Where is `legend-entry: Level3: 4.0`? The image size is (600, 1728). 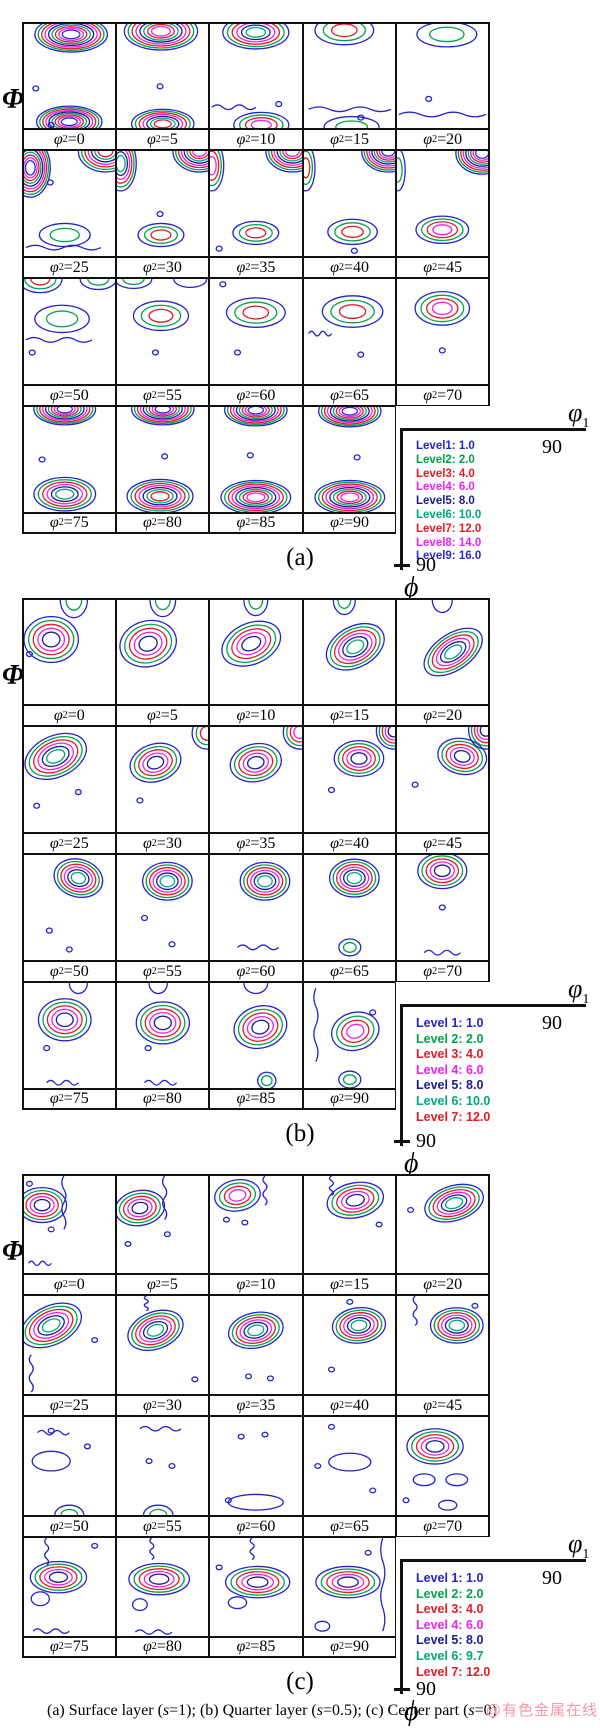
legend-entry: Level3: 4.0 is located at coordinates (445, 473).